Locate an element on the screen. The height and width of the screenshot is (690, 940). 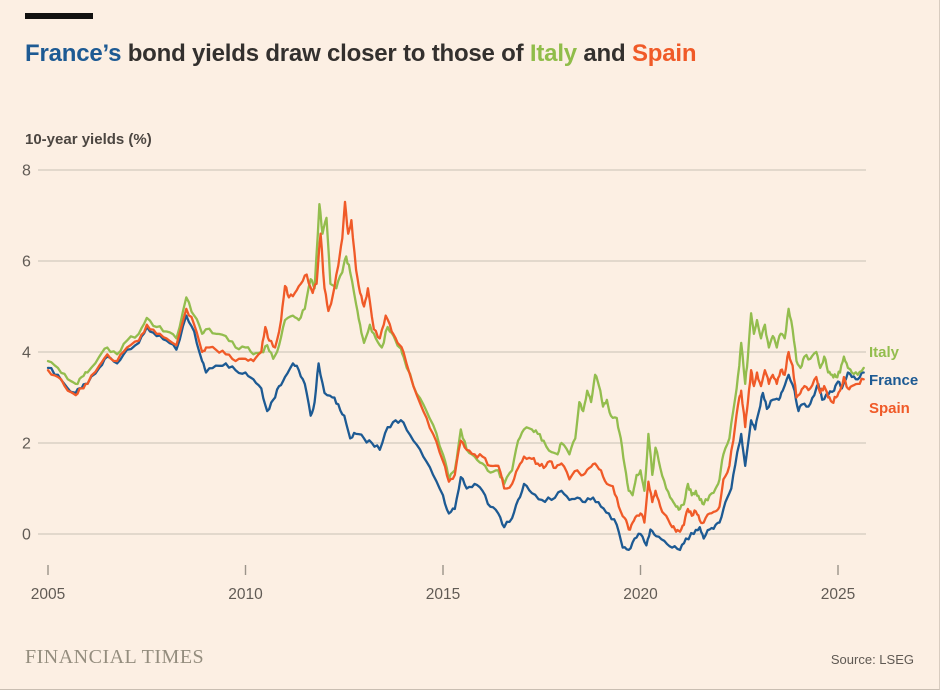
x-tick-label: 2020 is located at coordinates (640, 594).